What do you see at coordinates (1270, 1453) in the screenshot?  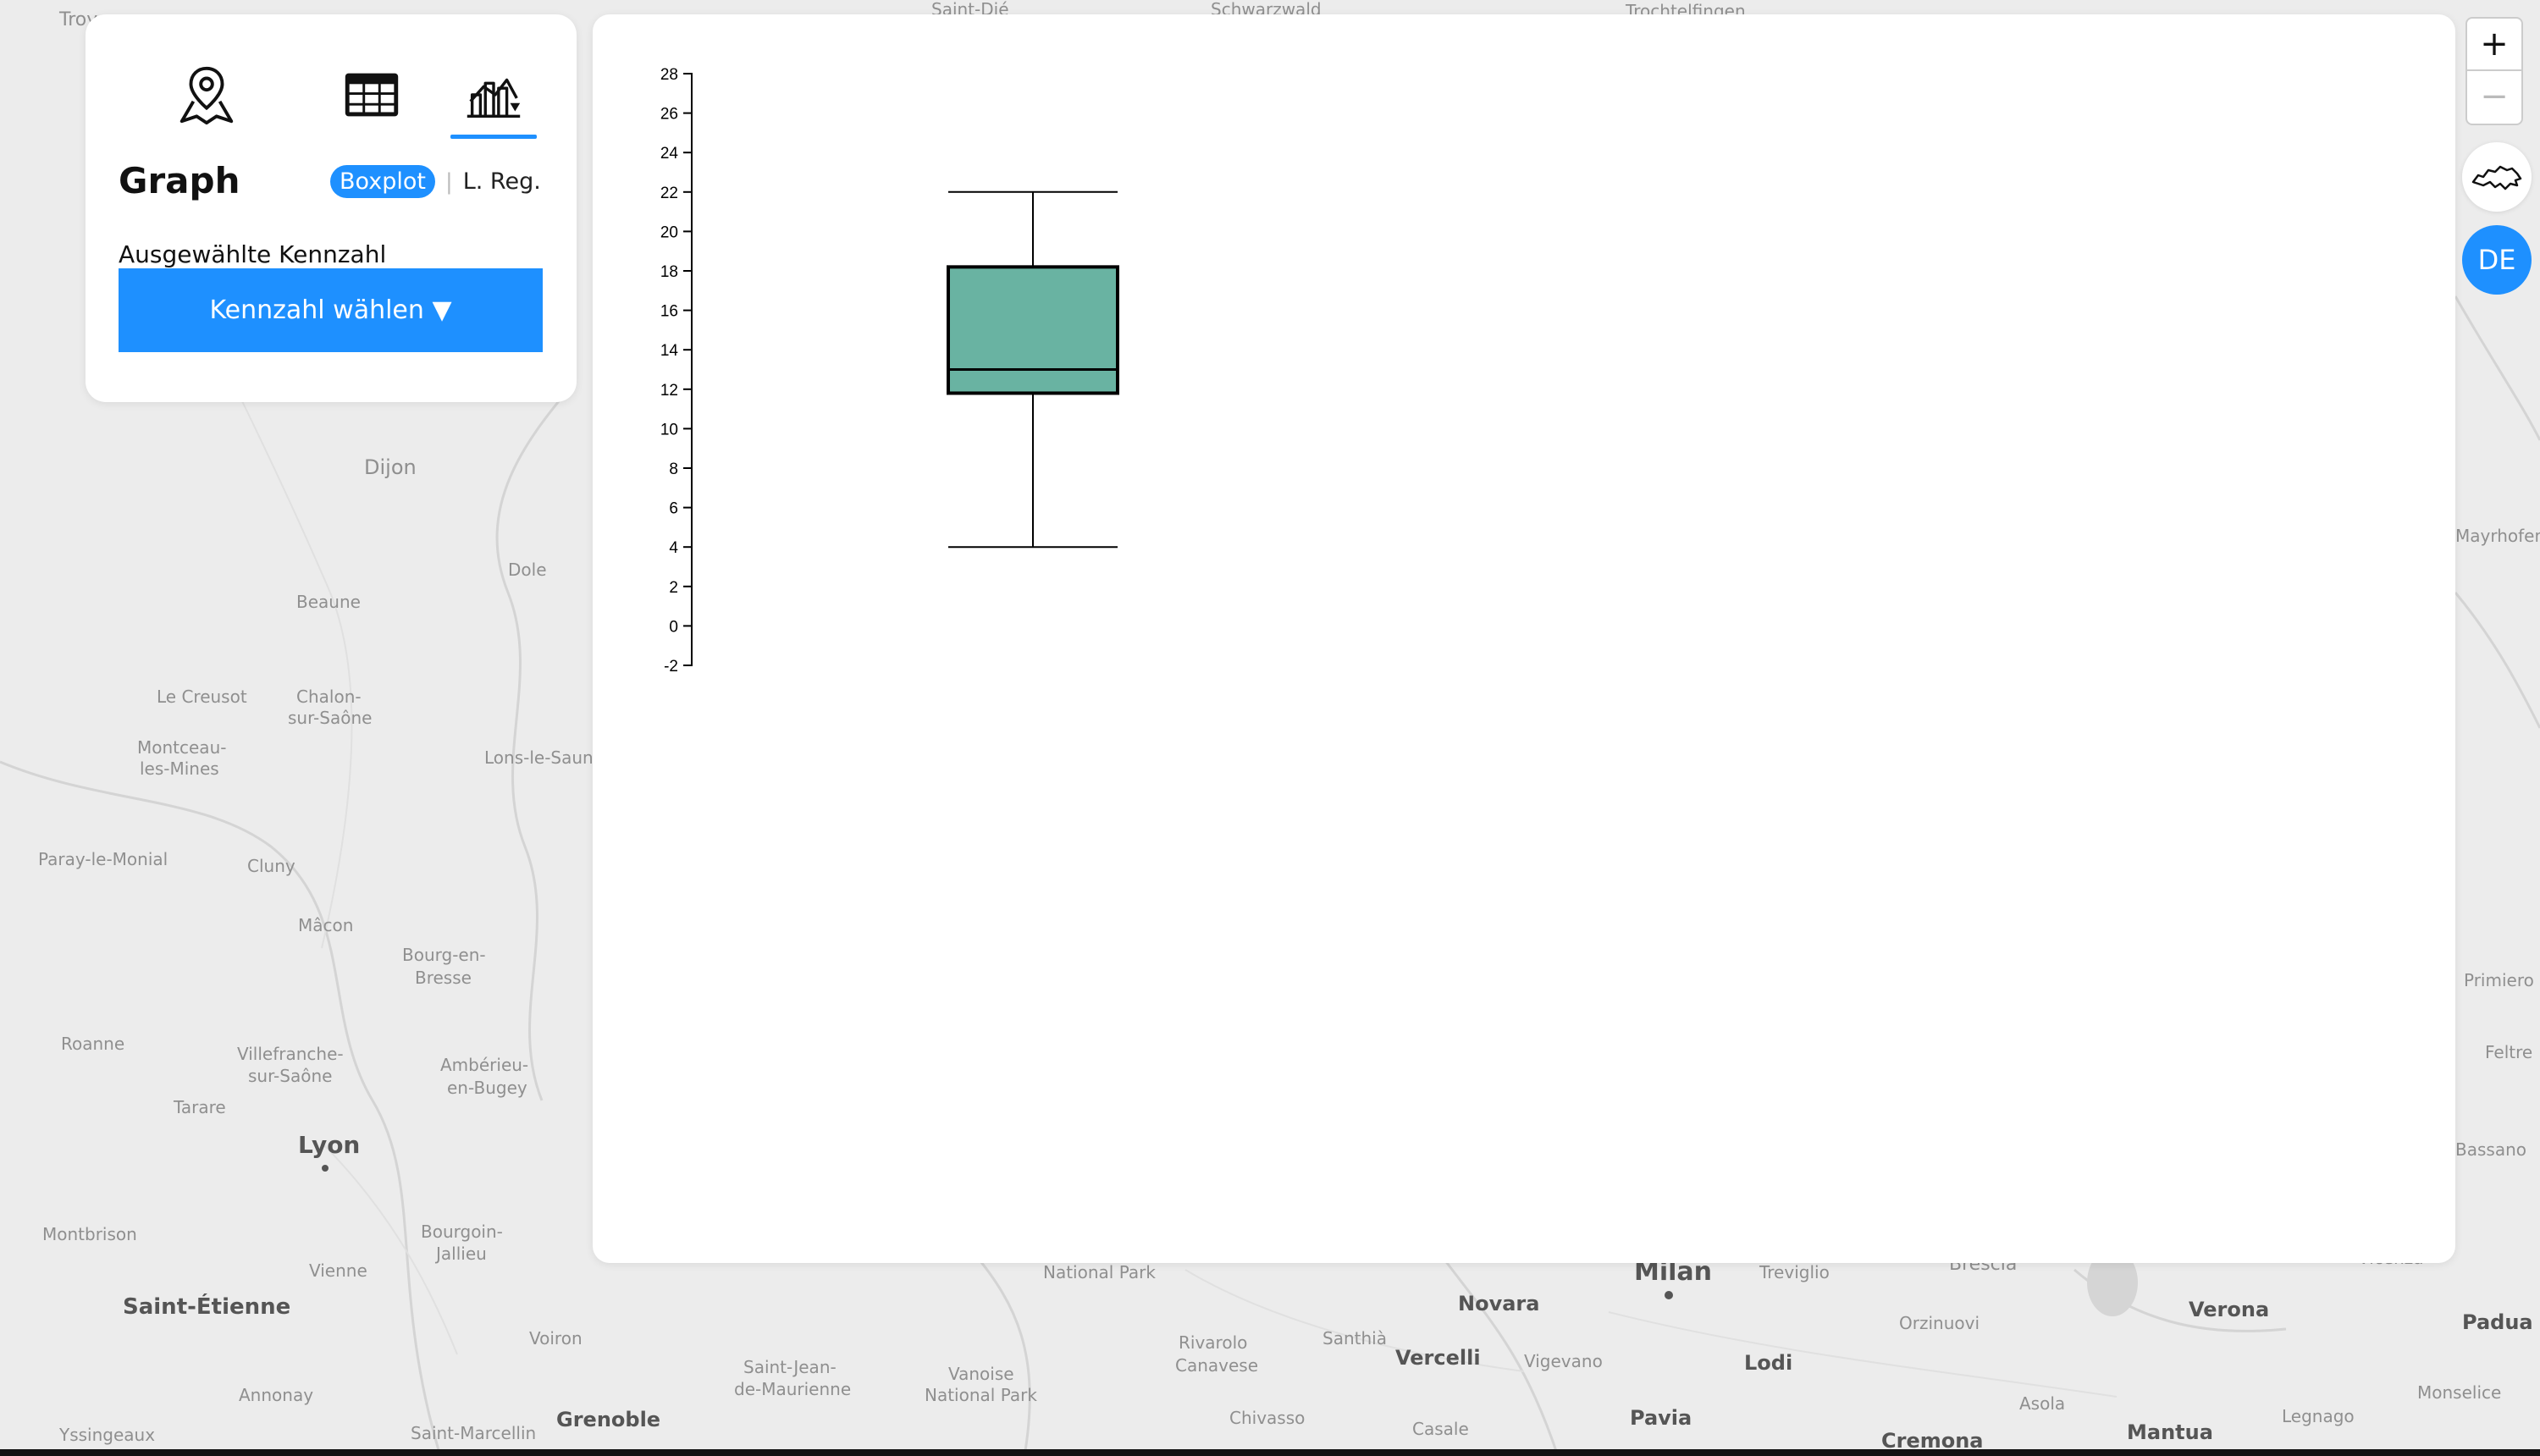 I see `bottom-strip` at bounding box center [1270, 1453].